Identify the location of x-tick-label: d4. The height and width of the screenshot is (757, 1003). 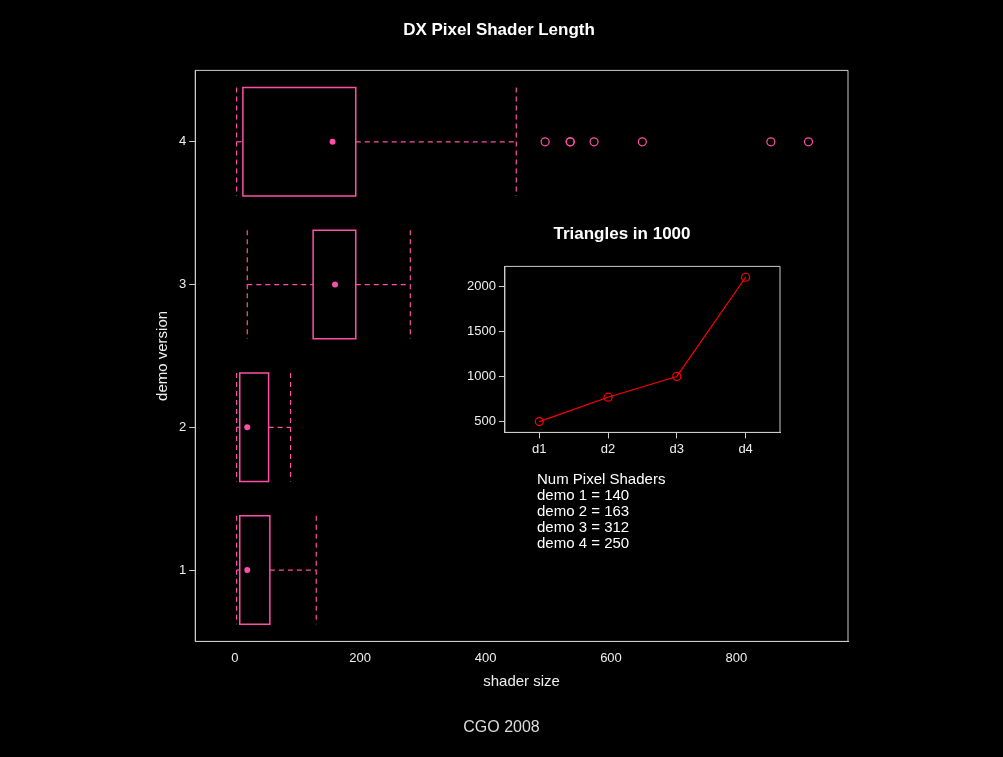
(745, 448).